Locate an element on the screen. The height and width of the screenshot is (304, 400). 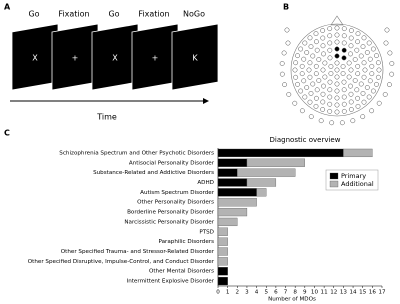
trial-label: Go is located at coordinates (113, 14).